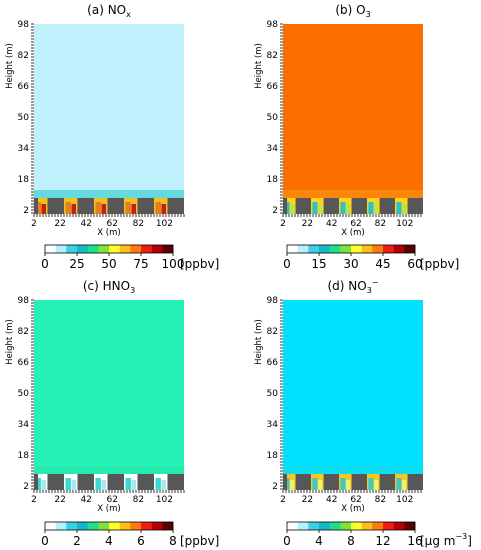 This screenshot has height=550, width=481. Describe the element at coordinates (273, 87) in the screenshot. I see `y-tick-label: 66` at that location.